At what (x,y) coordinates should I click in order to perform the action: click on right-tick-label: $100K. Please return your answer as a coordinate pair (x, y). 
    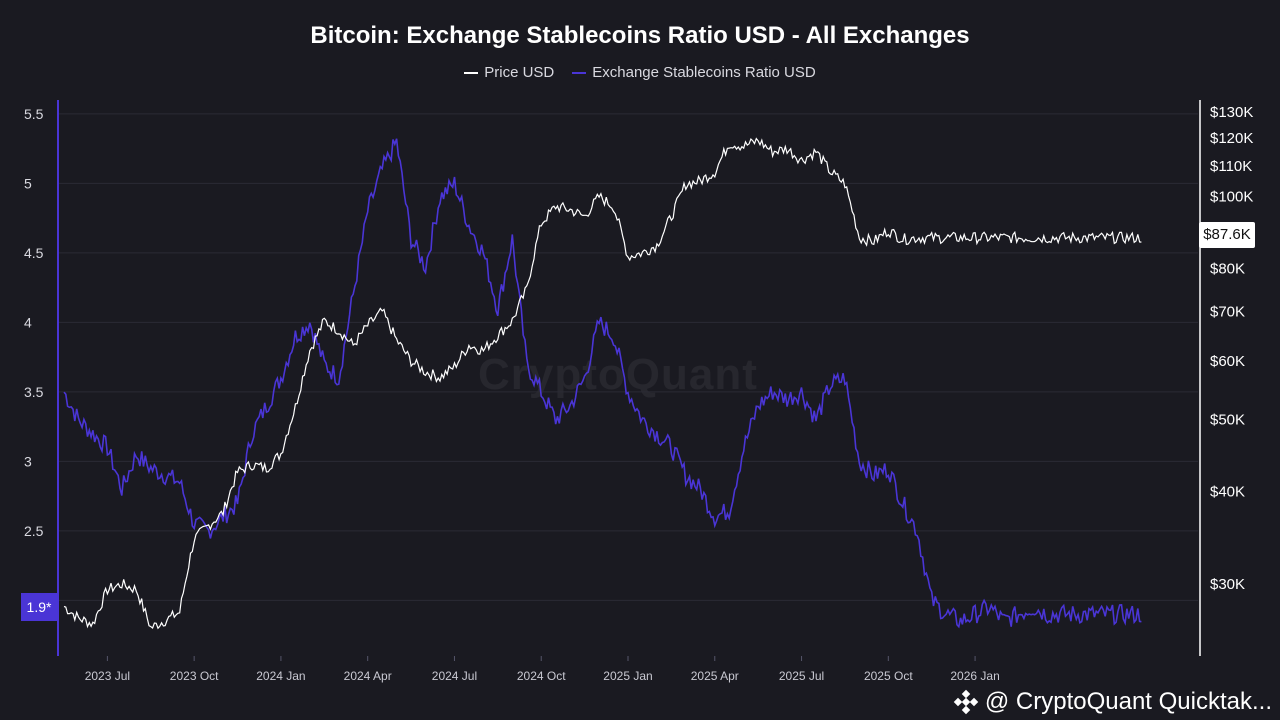
    Looking at the image, I should click on (1231, 197).